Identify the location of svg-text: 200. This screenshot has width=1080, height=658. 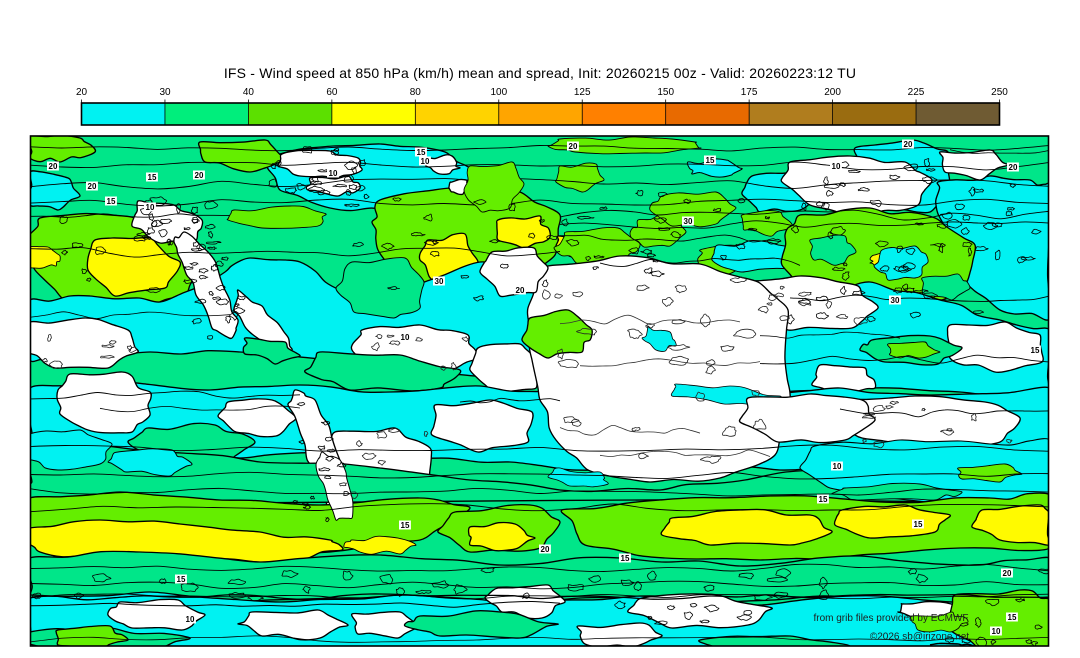
(832, 92).